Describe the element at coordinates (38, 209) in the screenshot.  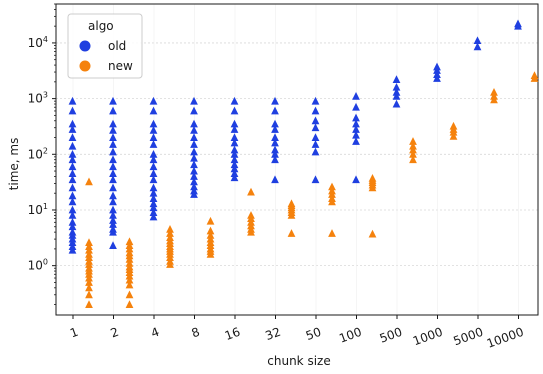
I see `y-tick-label: 10¹` at that location.